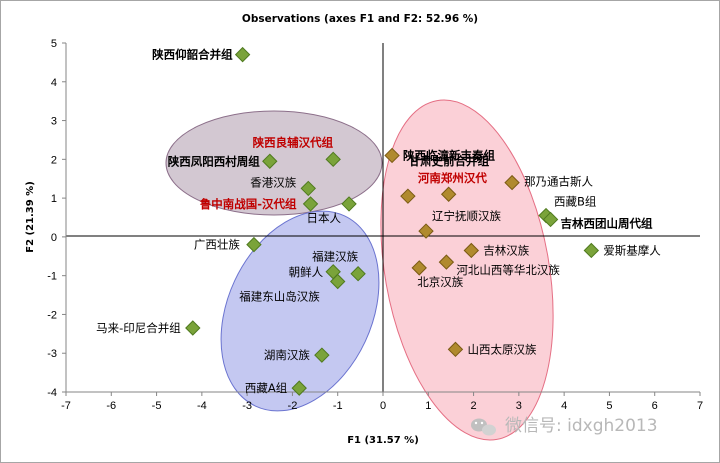  What do you see at coordinates (30, 217) in the screenshot?
I see `y-axis-title: F2 (21.39 %)` at bounding box center [30, 217].